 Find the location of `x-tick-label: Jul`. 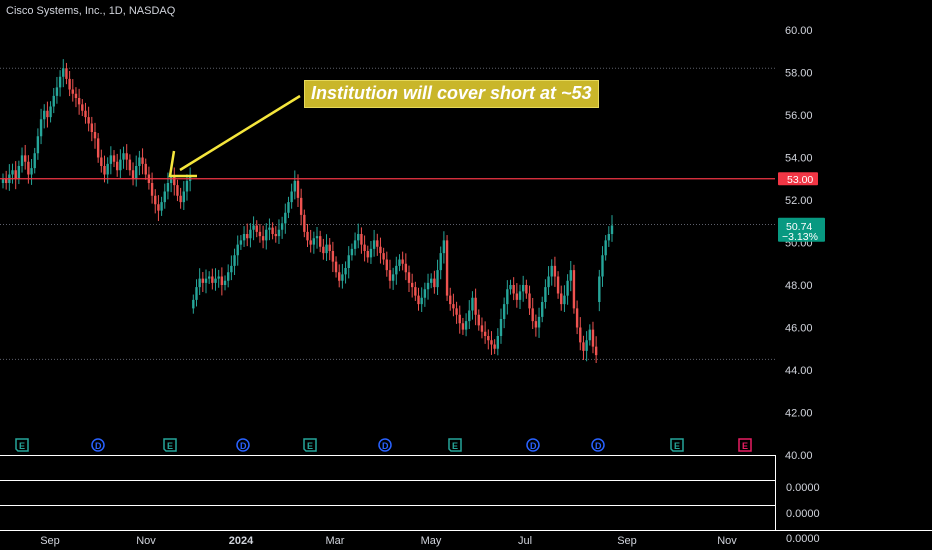

x-tick-label: Jul is located at coordinates (525, 541).